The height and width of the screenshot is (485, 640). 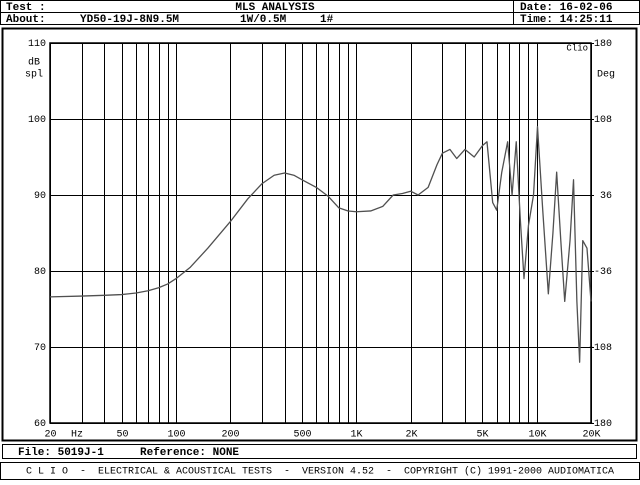 I want to click on y2-tick-label: 180, so click(x=603, y=44).